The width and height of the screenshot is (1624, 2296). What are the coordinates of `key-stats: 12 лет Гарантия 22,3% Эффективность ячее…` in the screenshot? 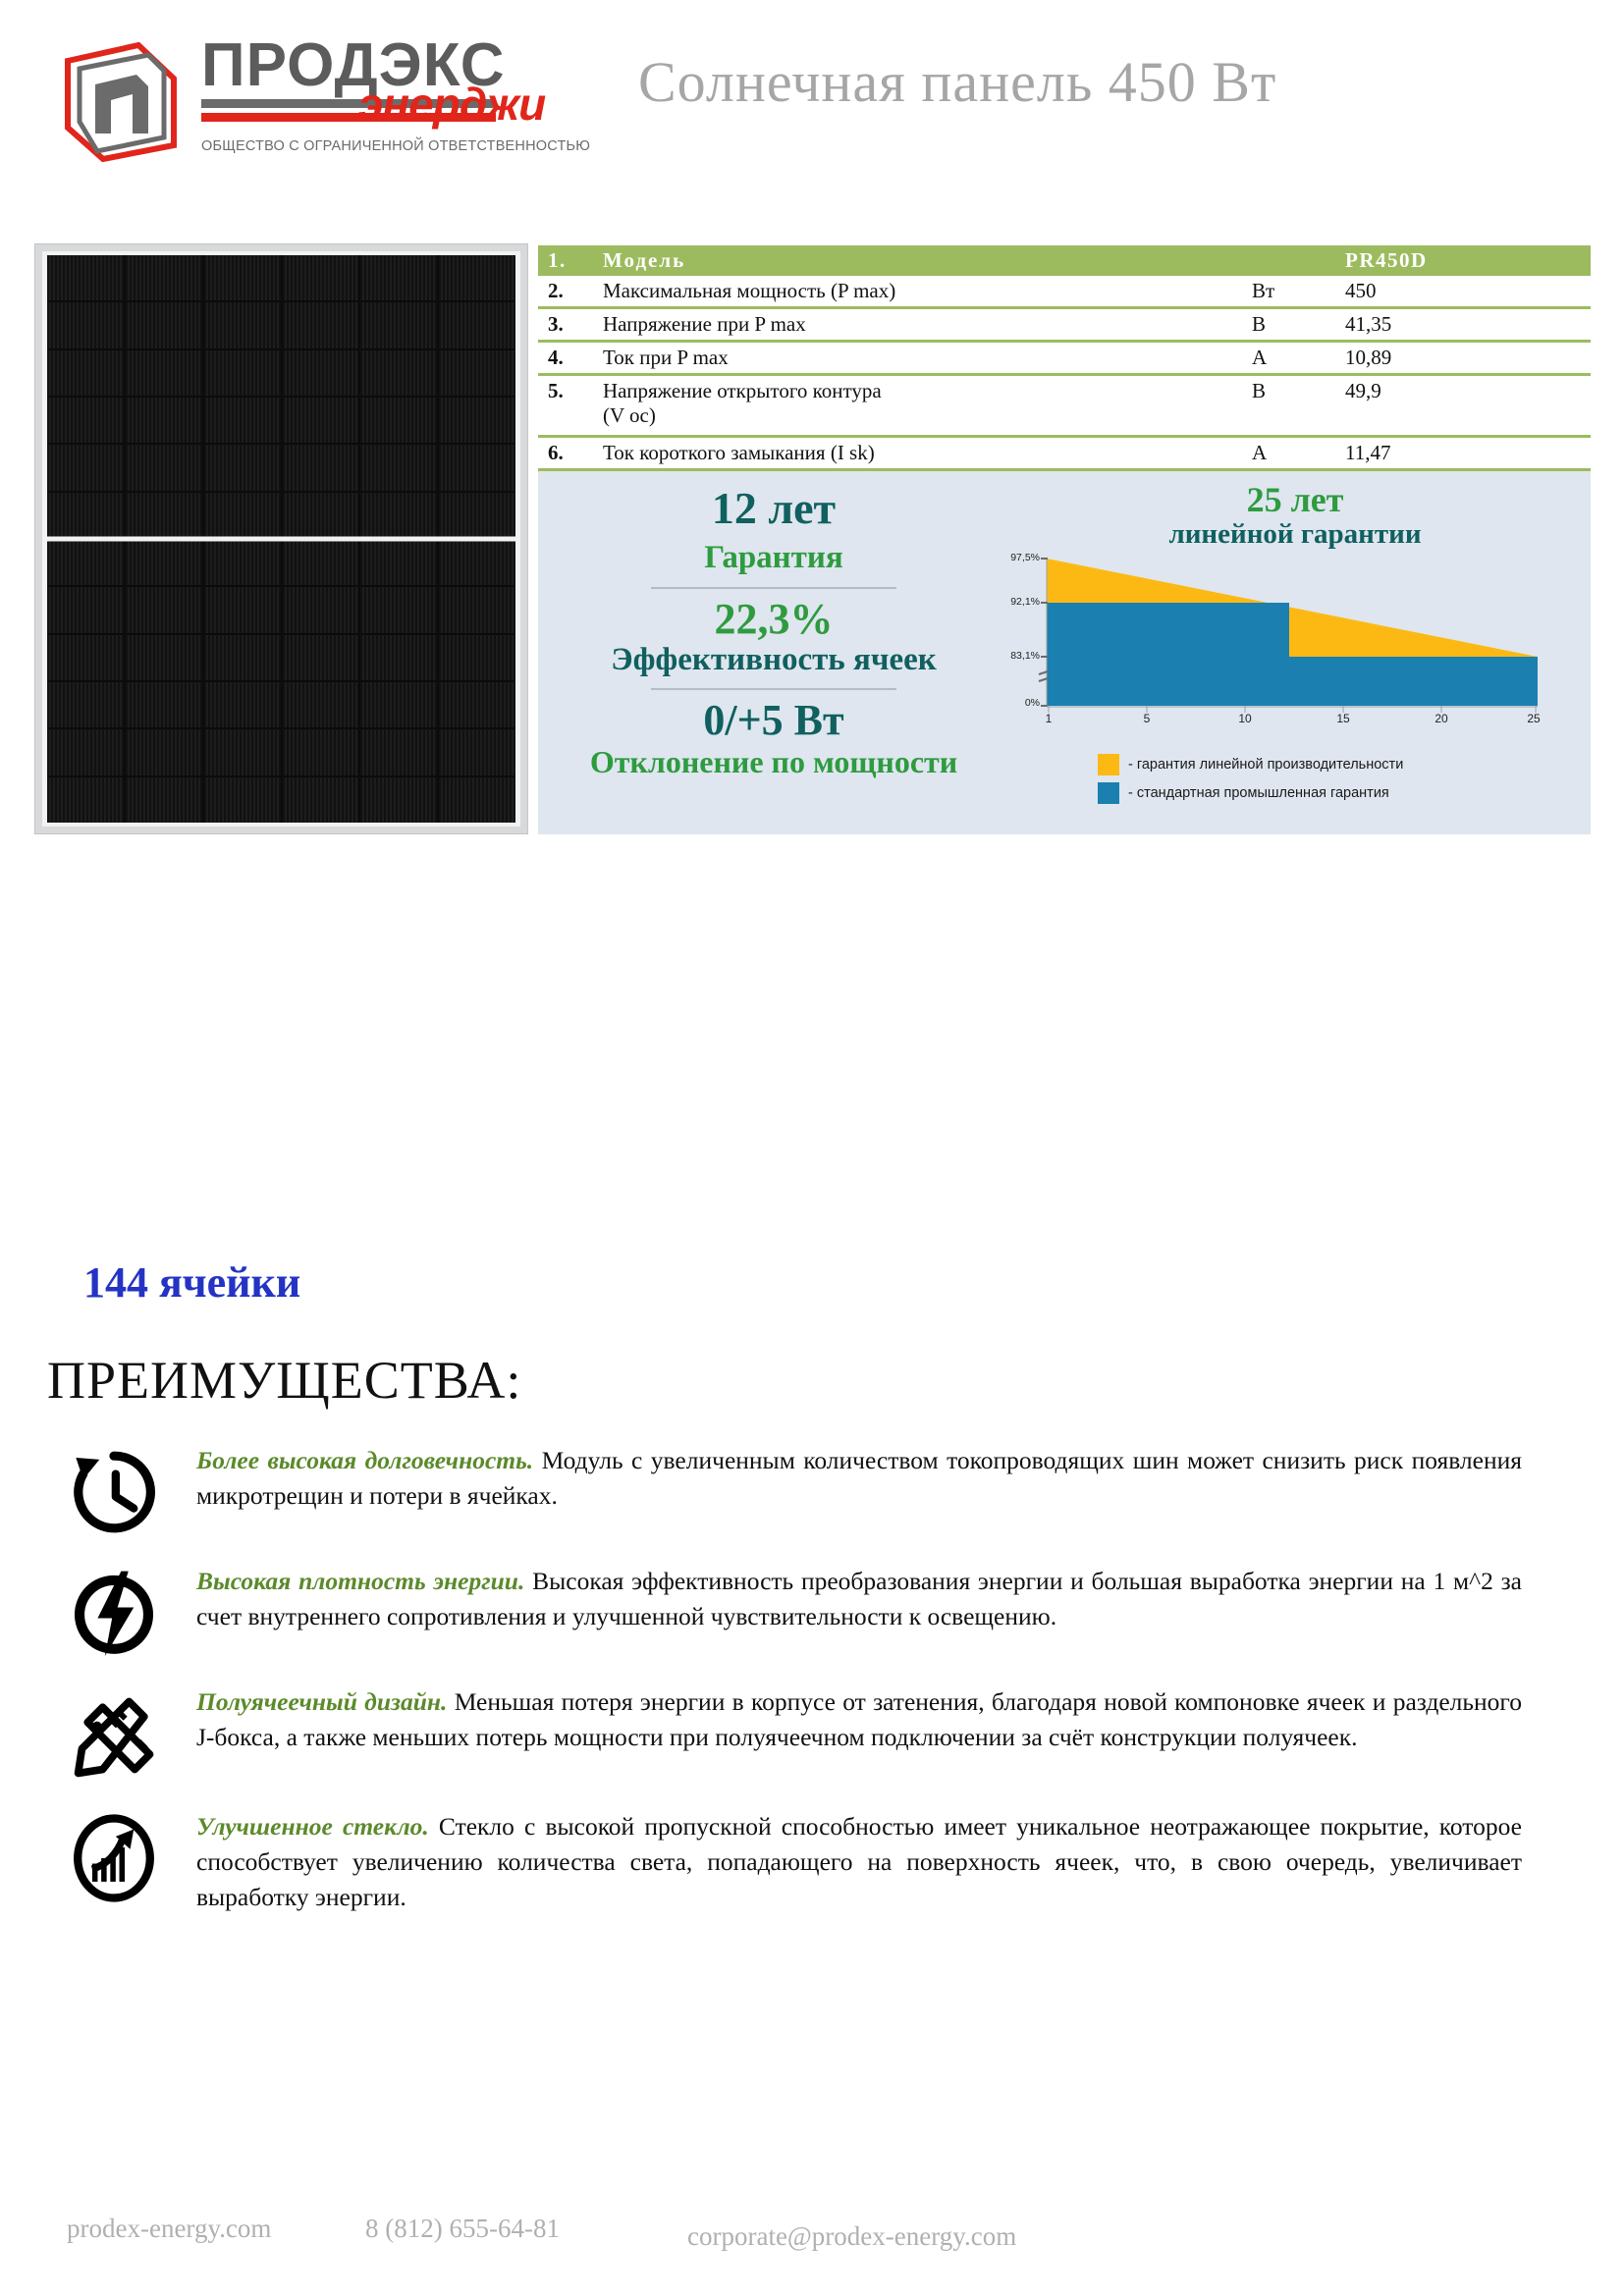 It's located at (773, 652).